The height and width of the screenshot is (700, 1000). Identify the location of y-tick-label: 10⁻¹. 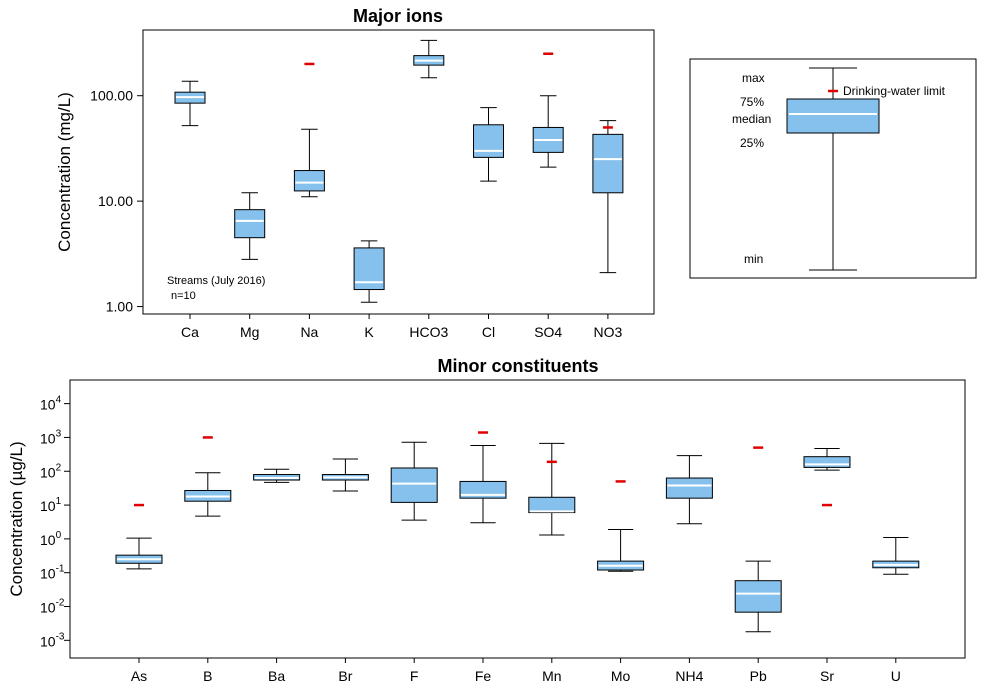
(52, 573).